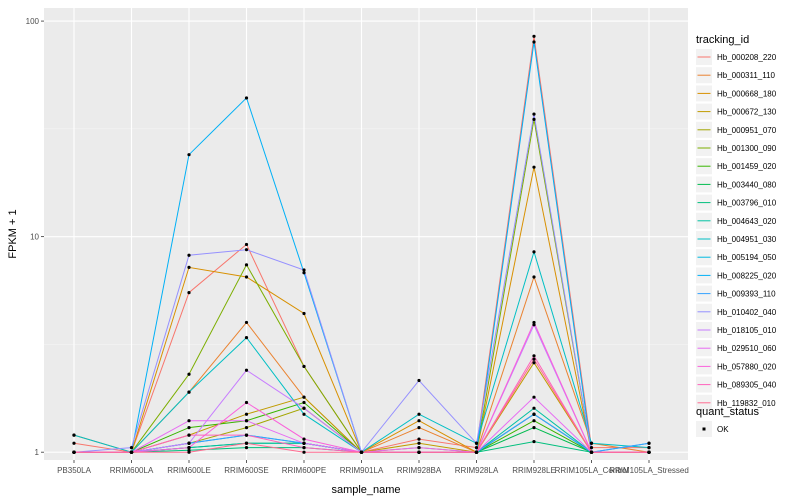 This screenshot has width=800, height=500. Describe the element at coordinates (246, 470) in the screenshot. I see `x-tick-label: RRIM600SE` at that location.